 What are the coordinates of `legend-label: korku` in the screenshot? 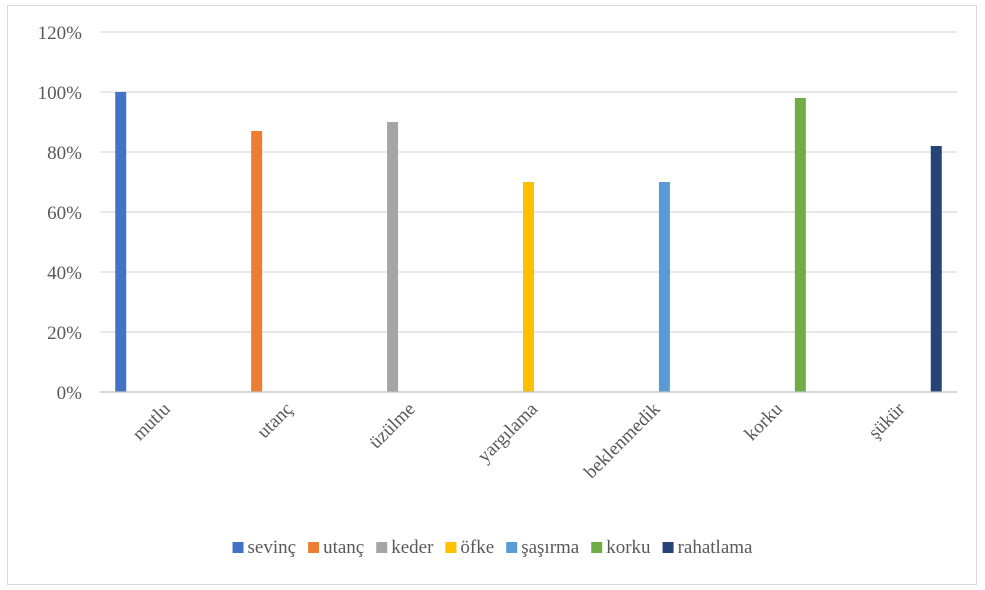 It's located at (628, 547).